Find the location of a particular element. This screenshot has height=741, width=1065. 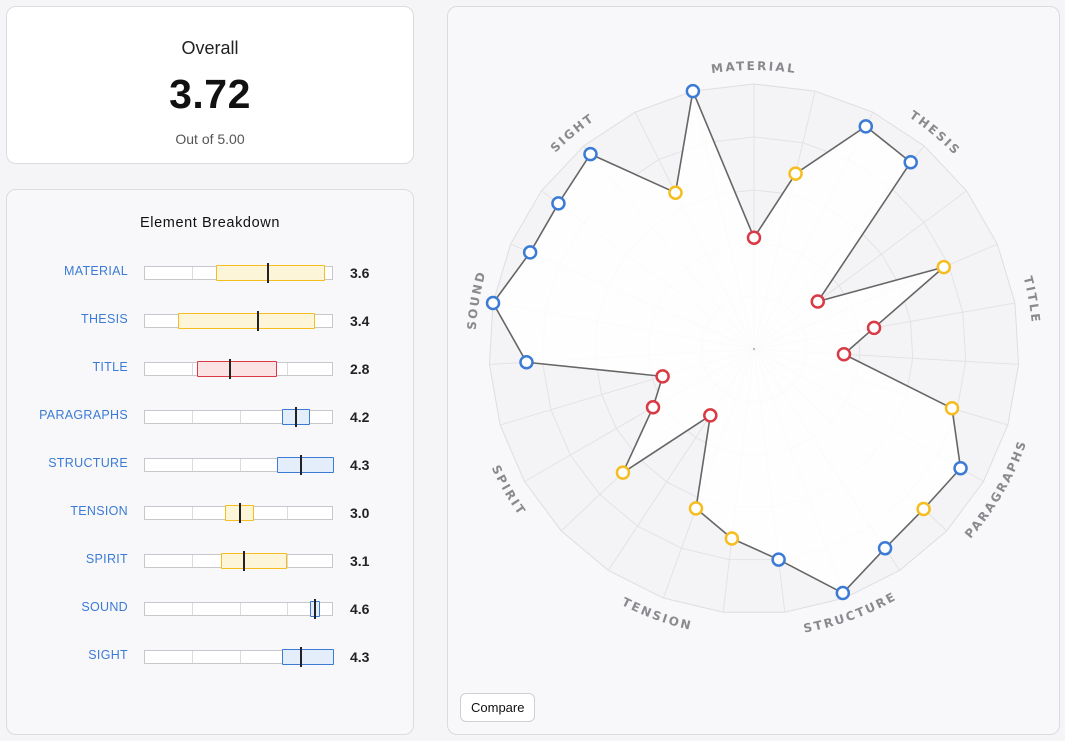

element-label: SPIRIT is located at coordinates (106, 559).